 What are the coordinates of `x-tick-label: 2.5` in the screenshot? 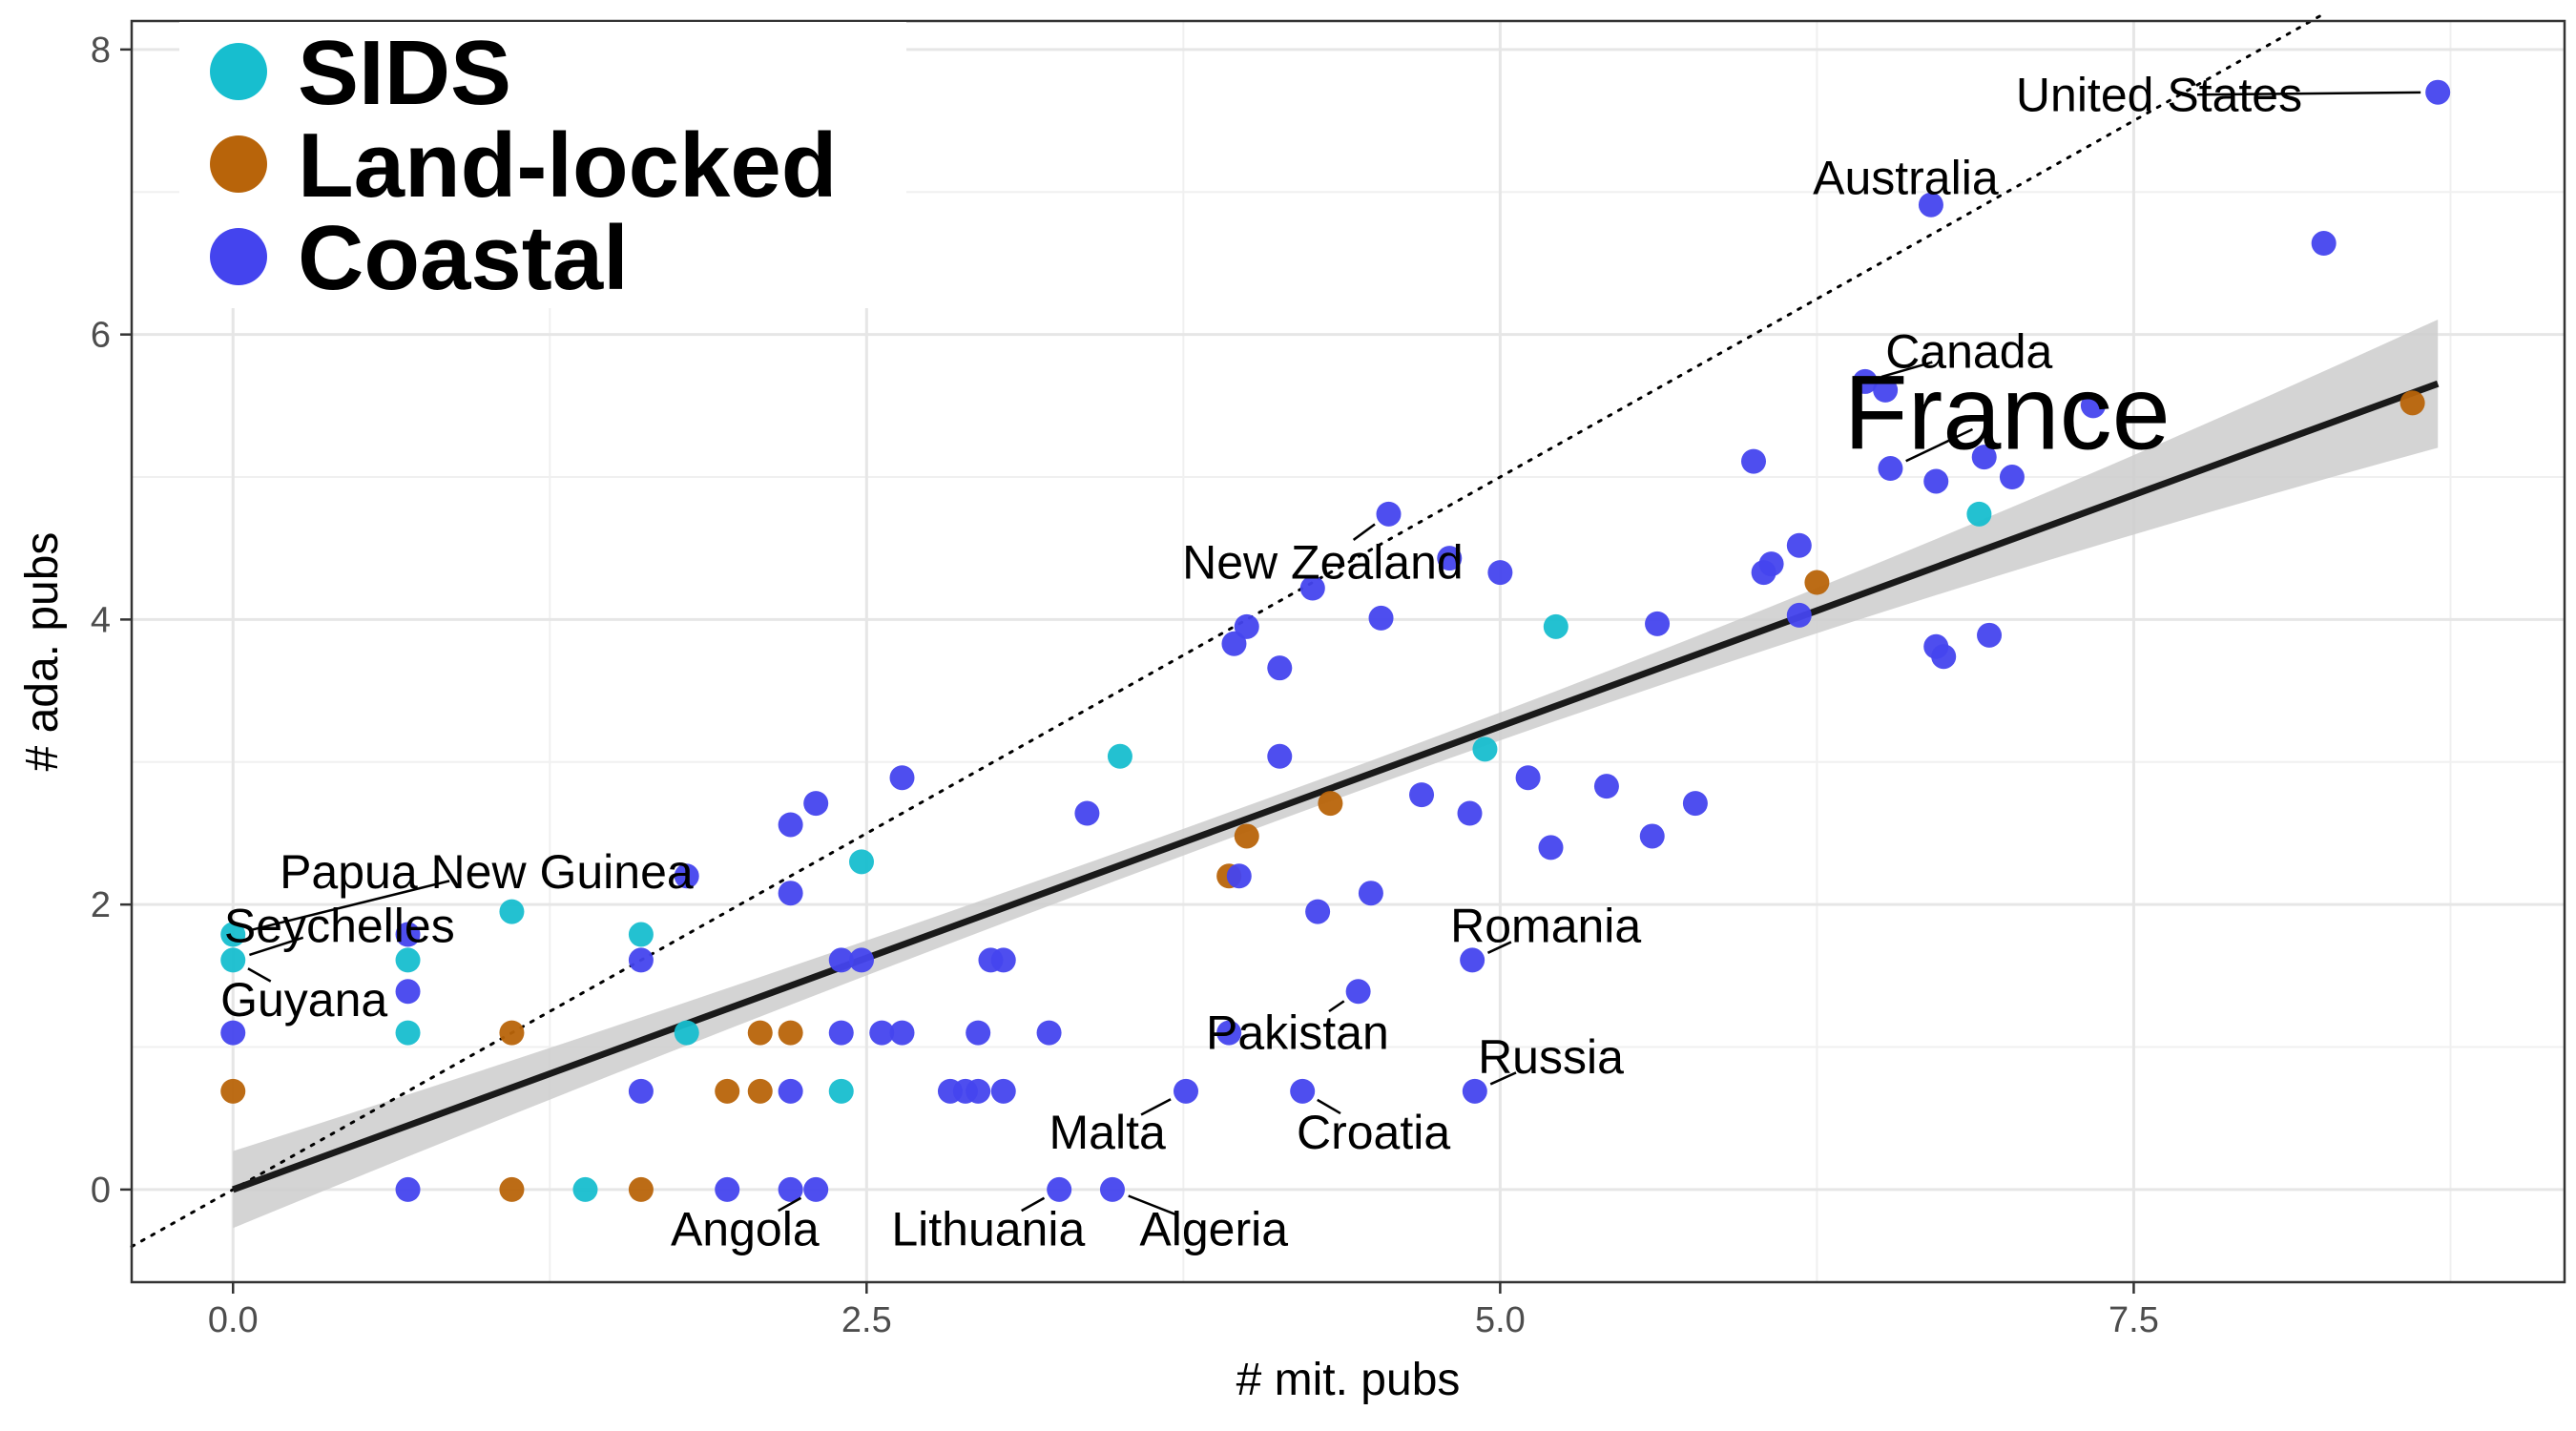 It's located at (866, 1320).